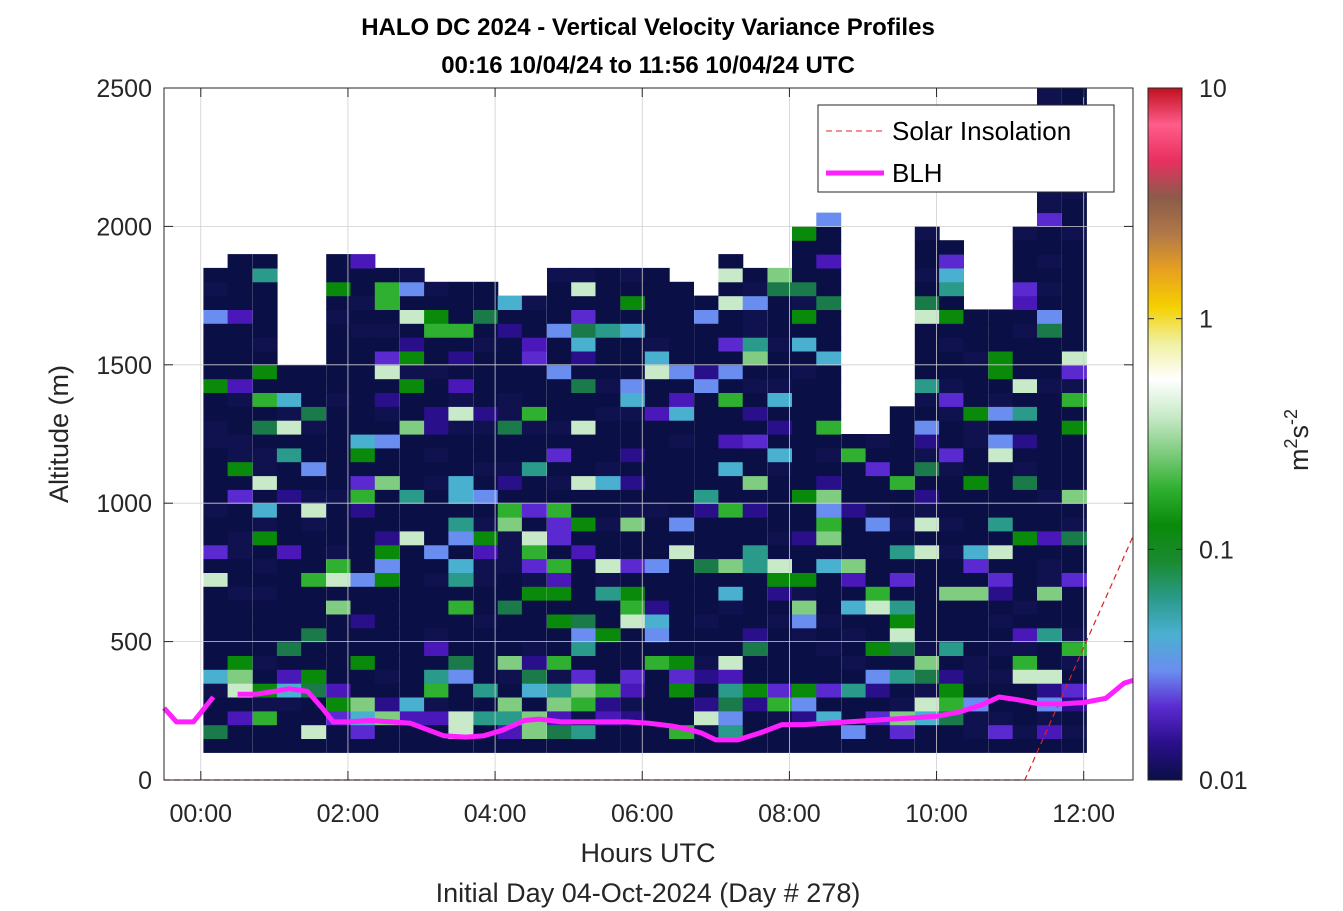 The width and height of the screenshot is (1343, 911). Describe the element at coordinates (1206, 320) in the screenshot. I see `colorbar-tick-label: 1` at that location.